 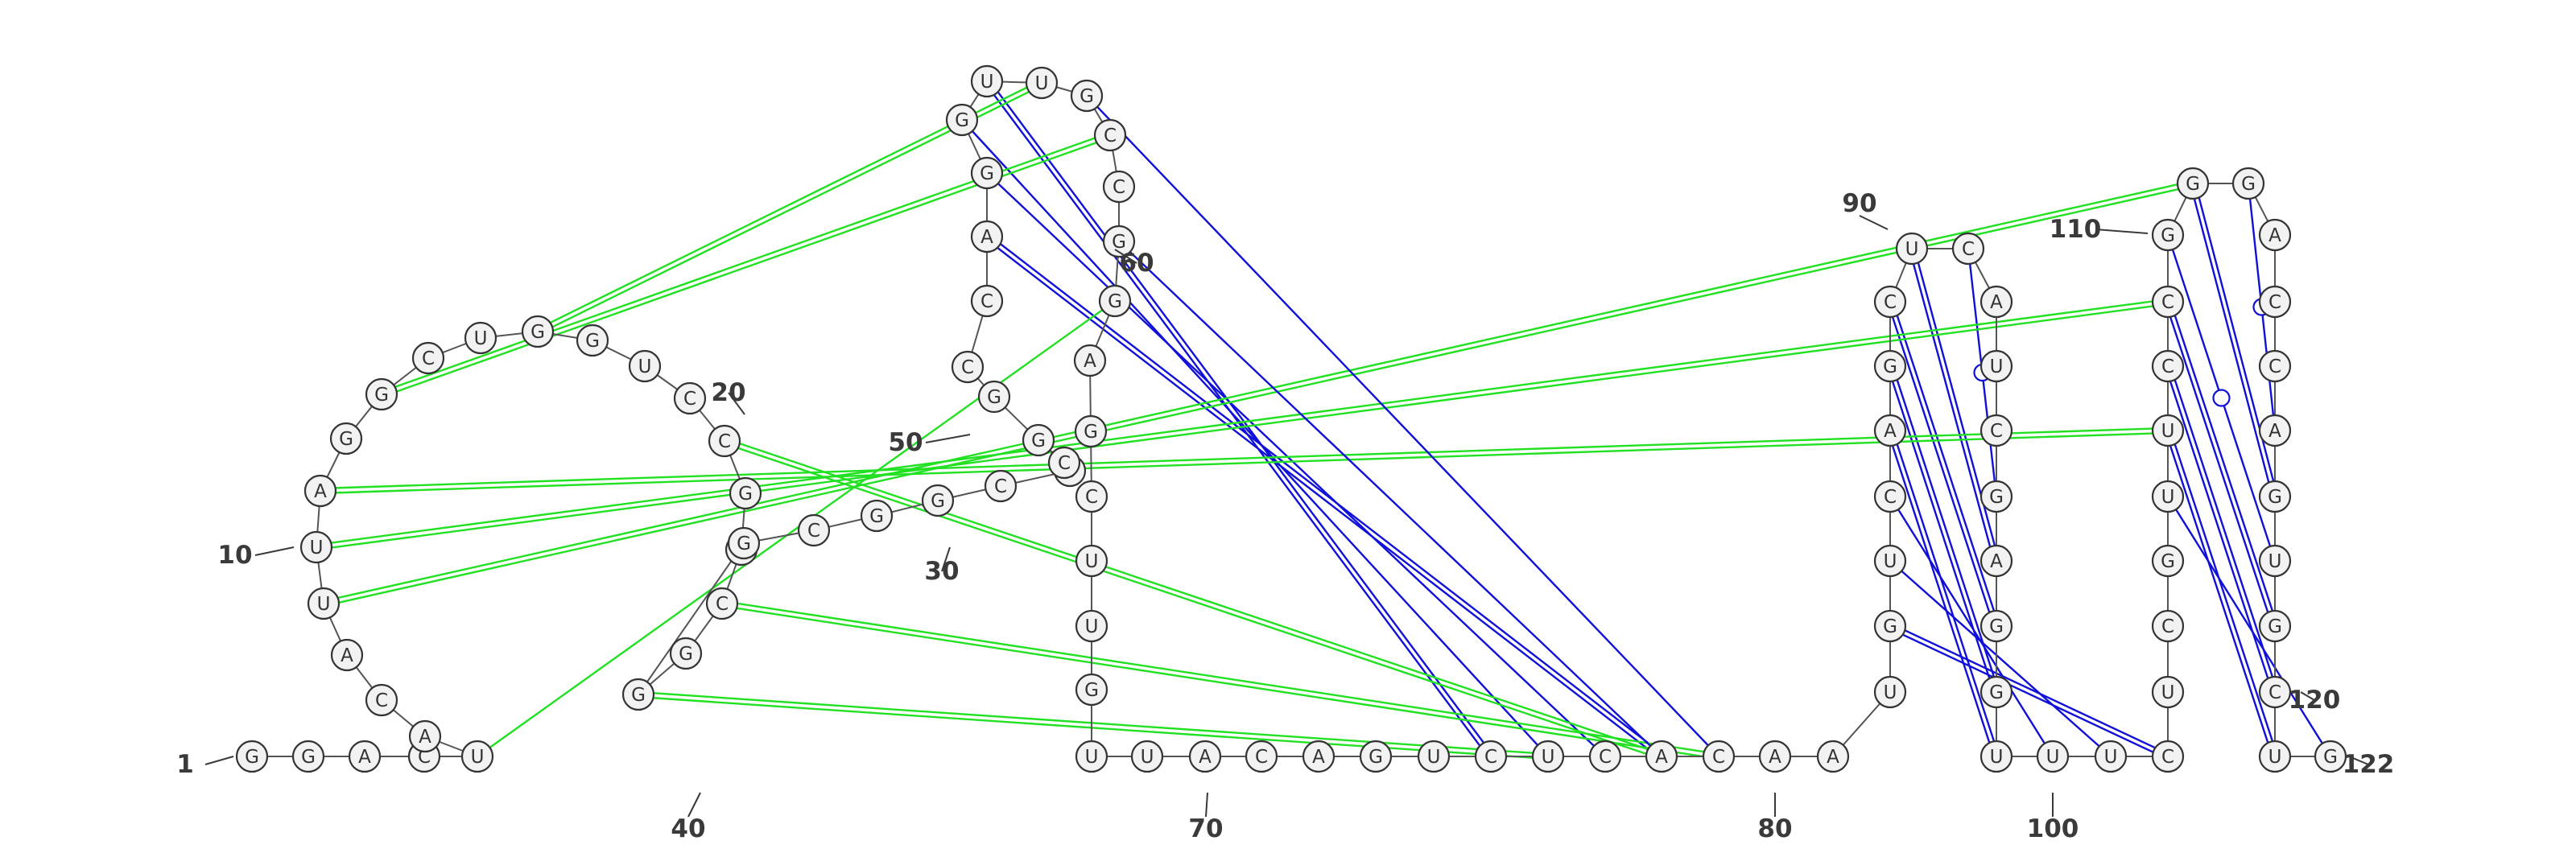 I want to click on backbone-segment, so click(x=691, y=618).